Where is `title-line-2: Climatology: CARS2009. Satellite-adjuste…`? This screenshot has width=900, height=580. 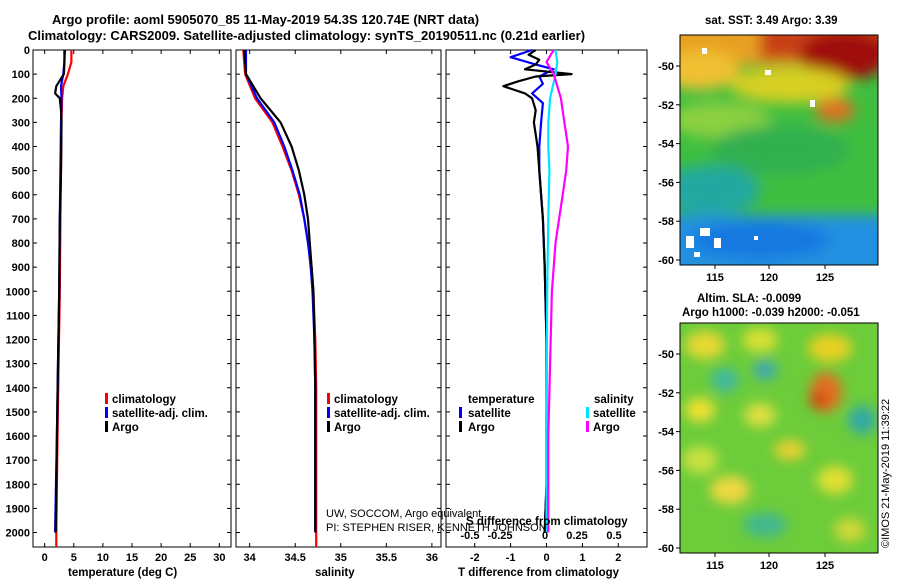 title-line-2: Climatology: CARS2009. Satellite-adjuste… is located at coordinates (307, 35).